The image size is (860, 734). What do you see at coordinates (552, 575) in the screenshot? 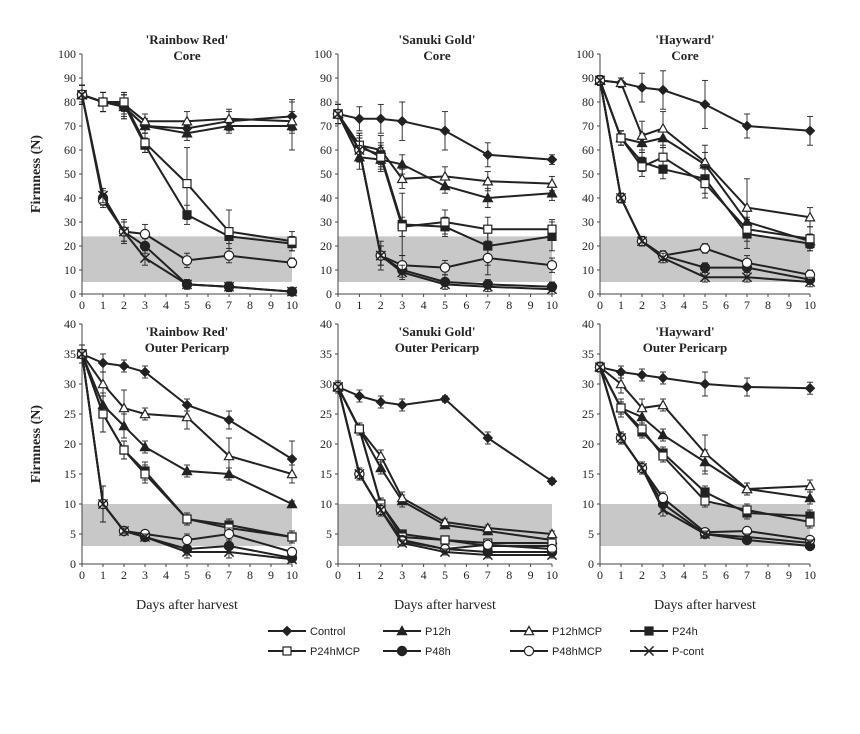
I see `x-tick-label: 10` at bounding box center [552, 575].